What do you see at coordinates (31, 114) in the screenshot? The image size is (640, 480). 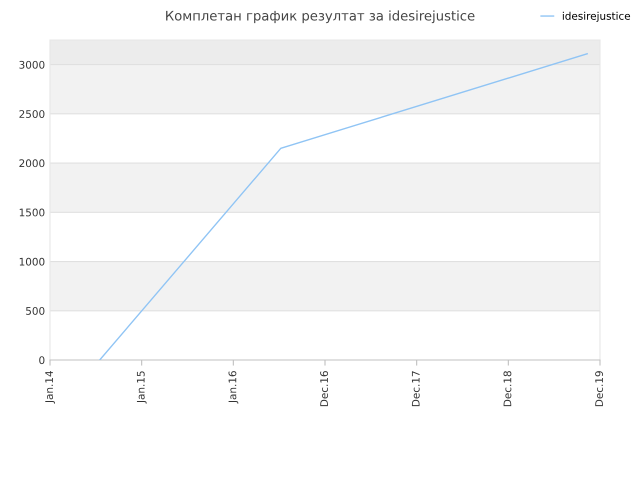 I see `y-tick-label: 2500` at bounding box center [31, 114].